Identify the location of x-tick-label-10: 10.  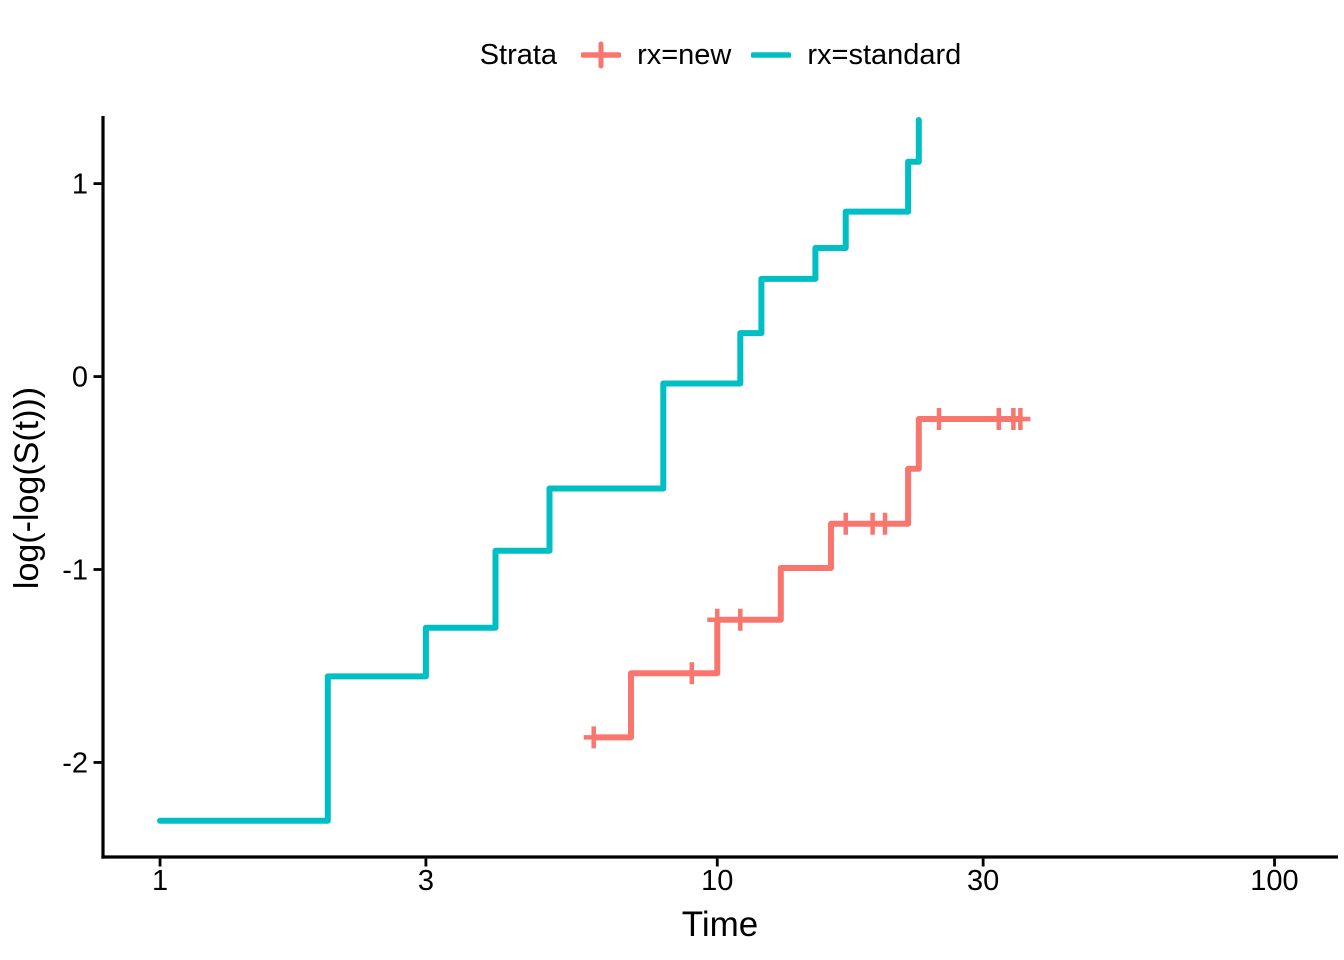
(717, 881).